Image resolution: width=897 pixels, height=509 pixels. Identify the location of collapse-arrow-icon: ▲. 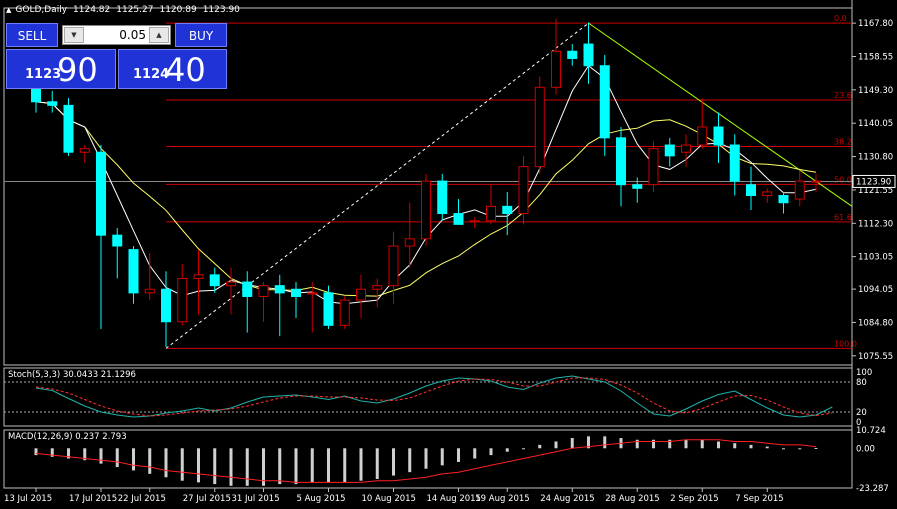
(9, 10).